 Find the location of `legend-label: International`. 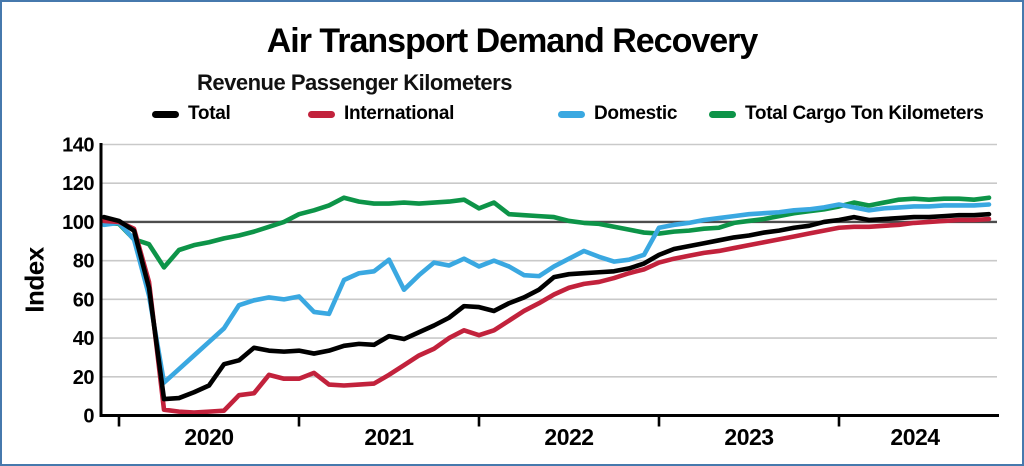

legend-label: International is located at coordinates (399, 113).